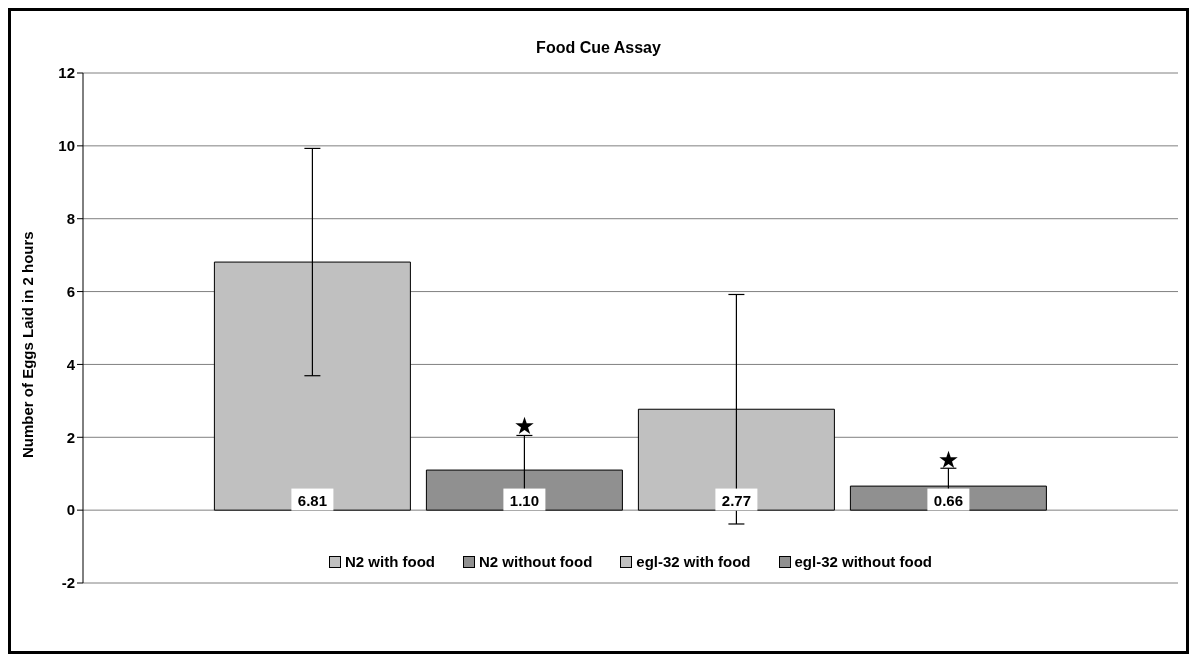  I want to click on y-tick-label: 0, so click(70, 510).